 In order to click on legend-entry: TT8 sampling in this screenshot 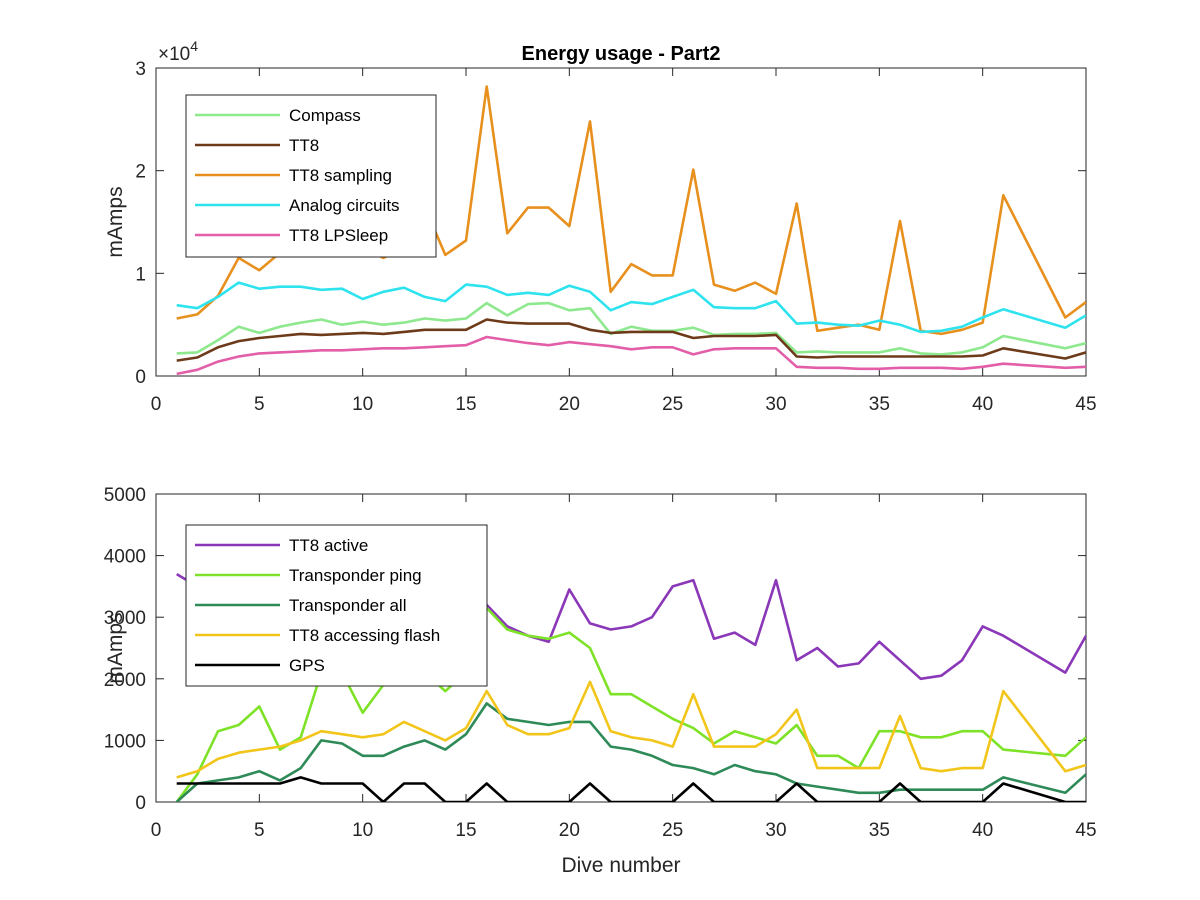, I will do `click(340, 175)`.